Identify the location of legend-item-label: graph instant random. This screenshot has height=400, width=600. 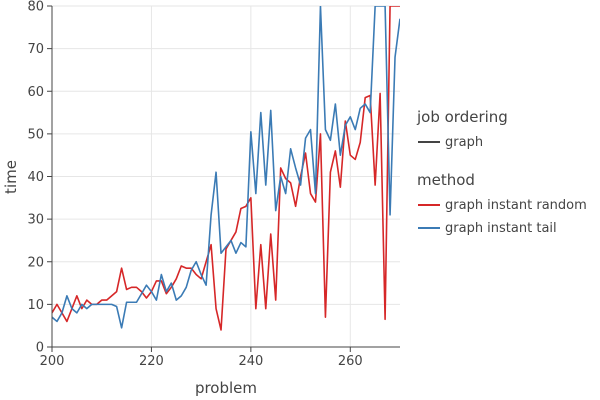
(516, 205).